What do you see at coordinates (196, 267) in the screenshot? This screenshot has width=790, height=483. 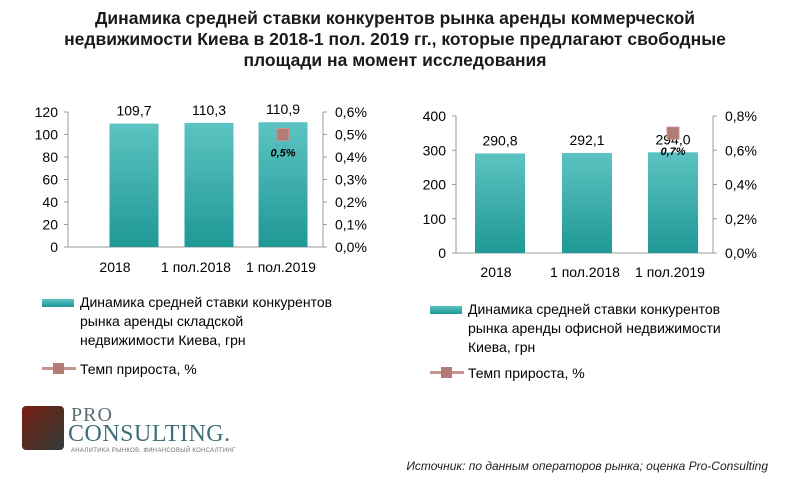 I see `warehouse-category-label: 1 пол.2018` at bounding box center [196, 267].